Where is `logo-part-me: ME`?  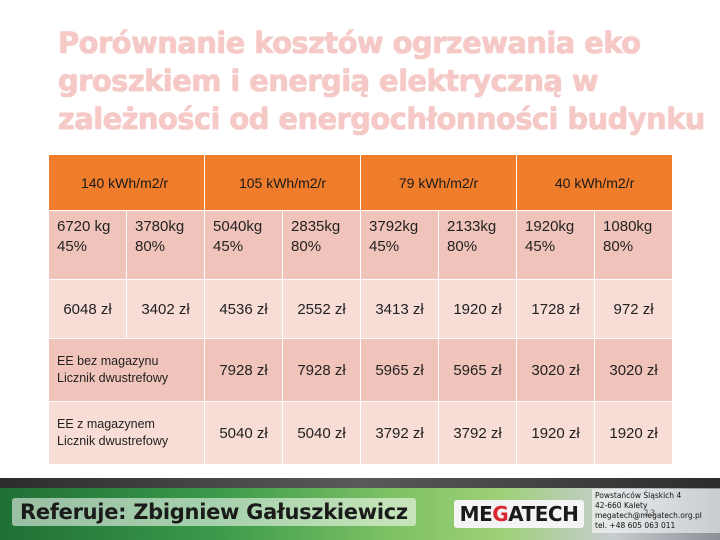
logo-part-me: ME is located at coordinates (476, 514).